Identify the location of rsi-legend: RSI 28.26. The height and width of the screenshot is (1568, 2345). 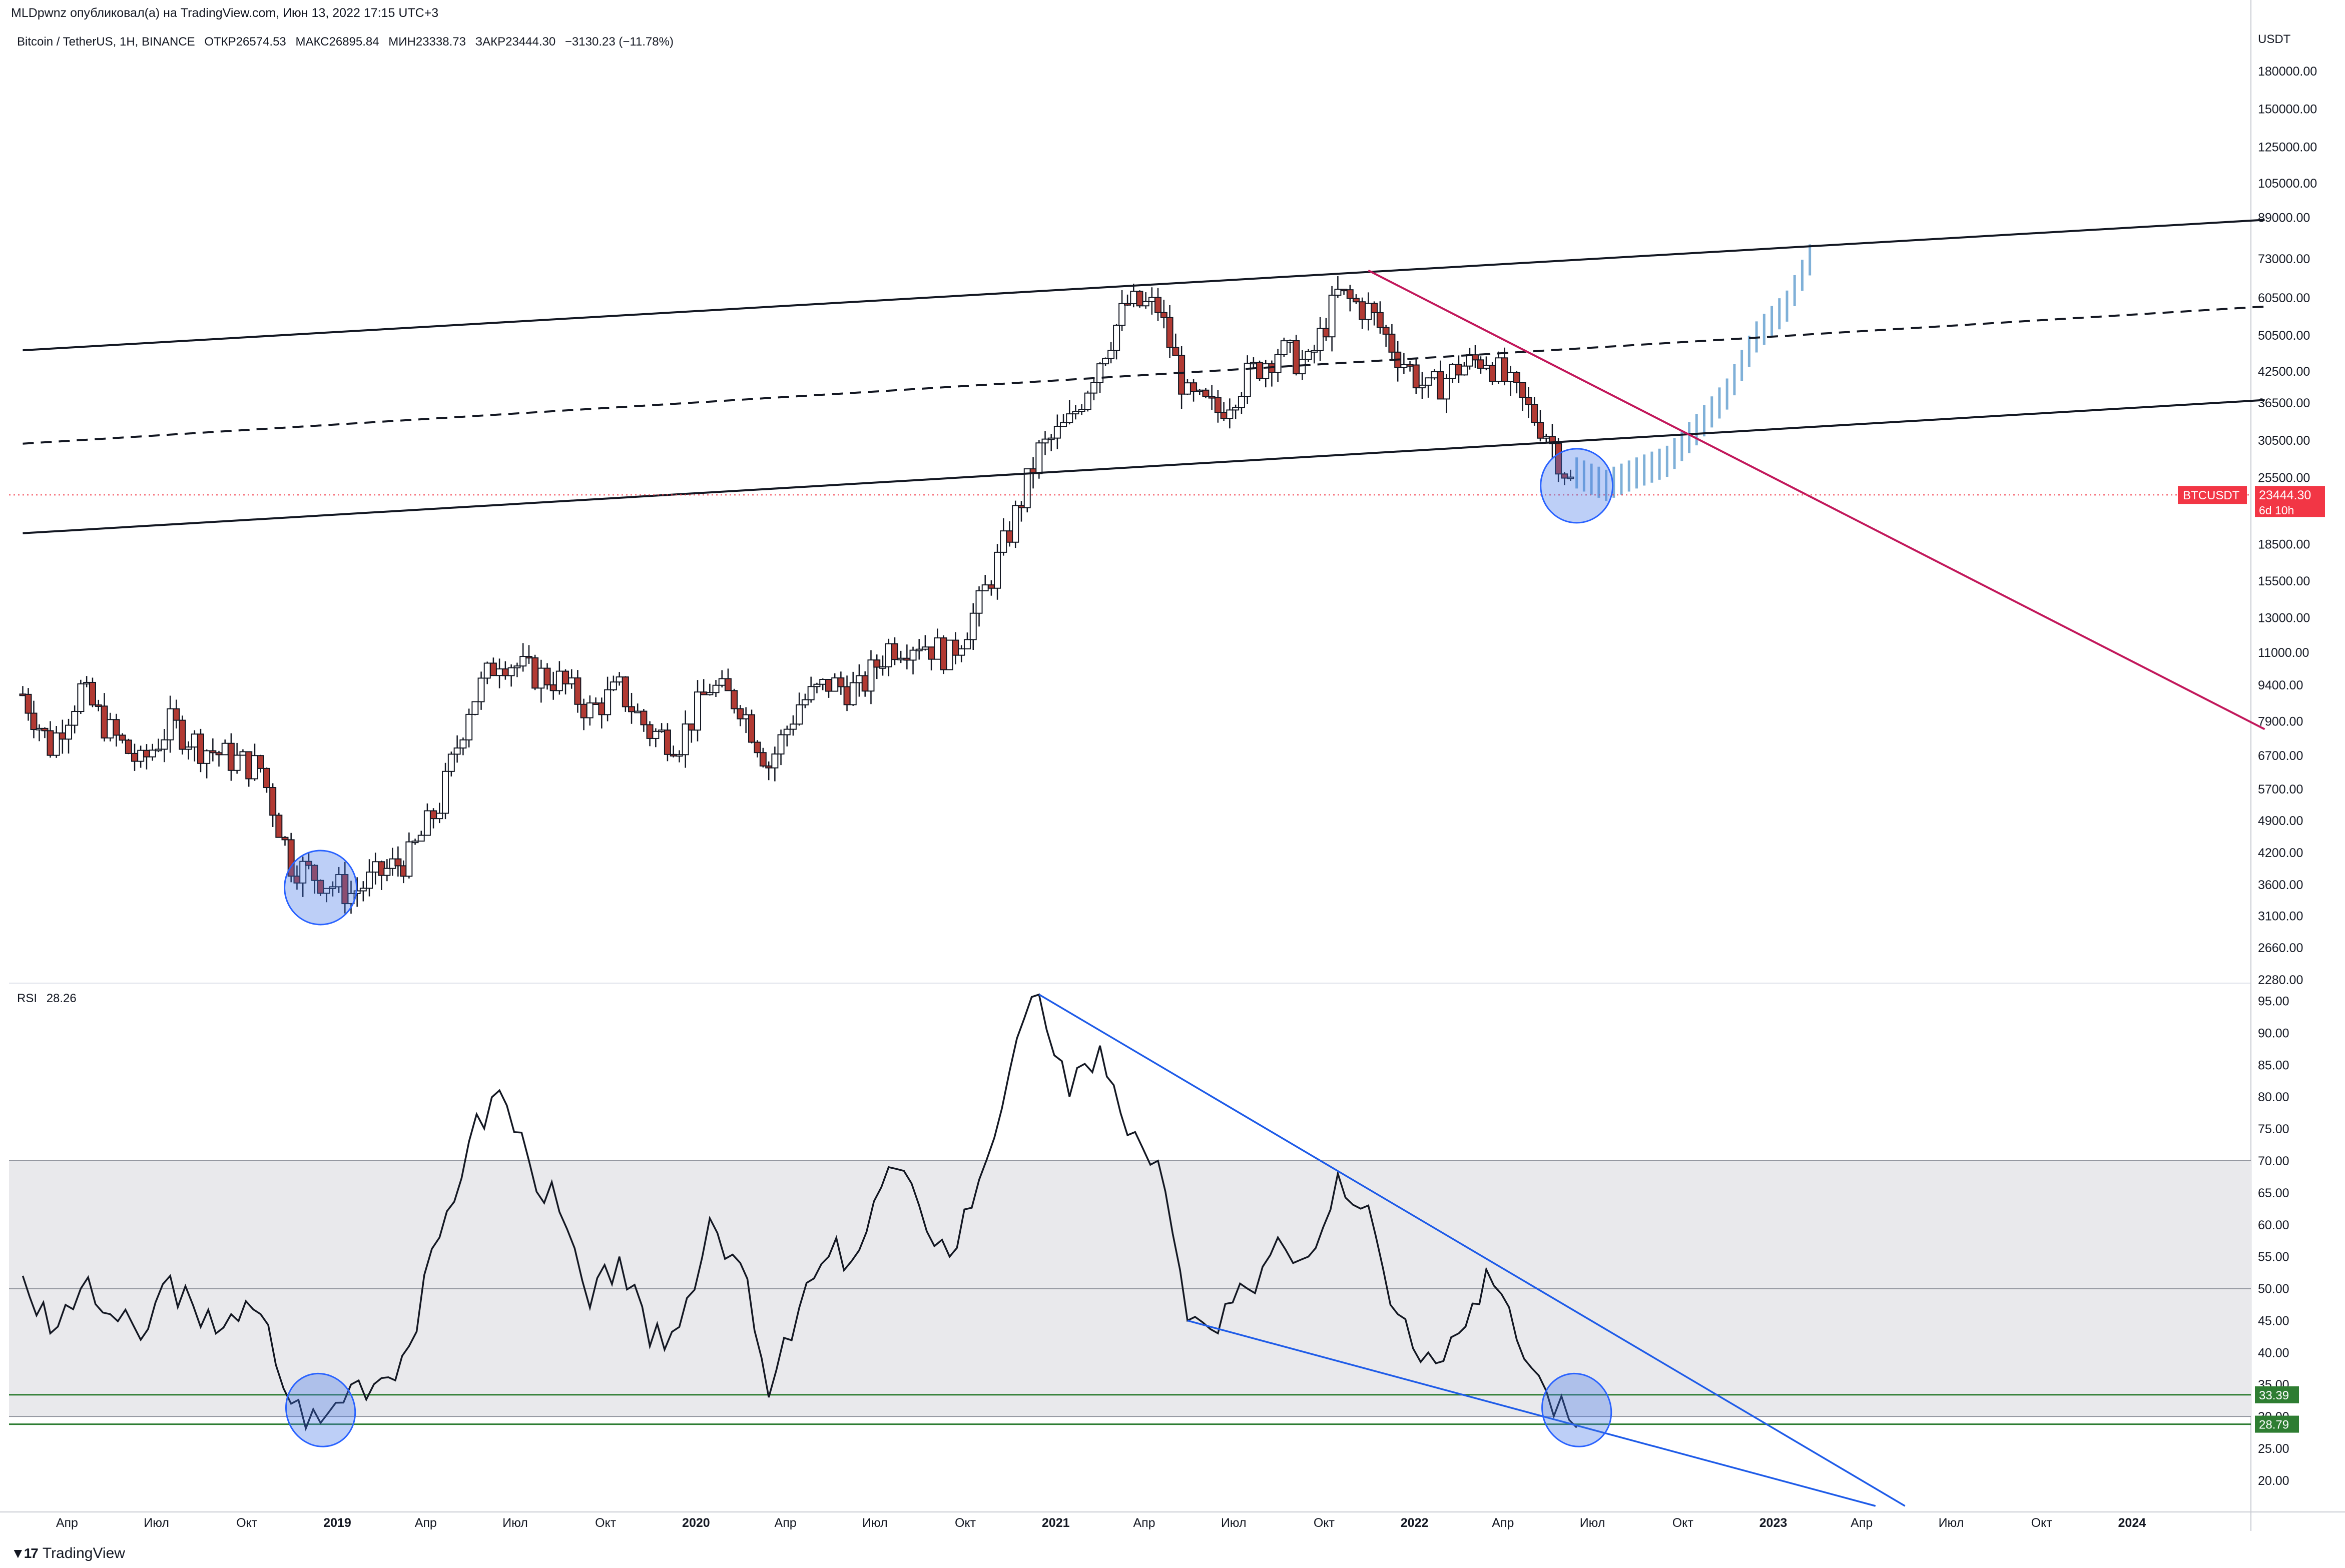
(50, 999).